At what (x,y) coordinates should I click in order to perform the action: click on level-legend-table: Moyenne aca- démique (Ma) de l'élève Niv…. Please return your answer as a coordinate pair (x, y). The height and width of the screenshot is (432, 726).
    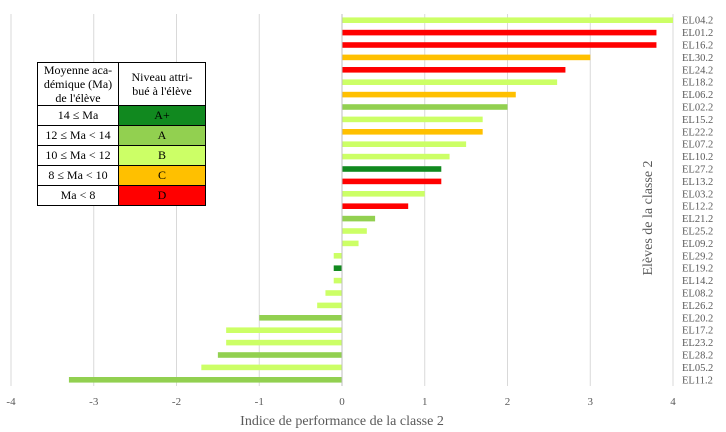
    Looking at the image, I should click on (121, 134).